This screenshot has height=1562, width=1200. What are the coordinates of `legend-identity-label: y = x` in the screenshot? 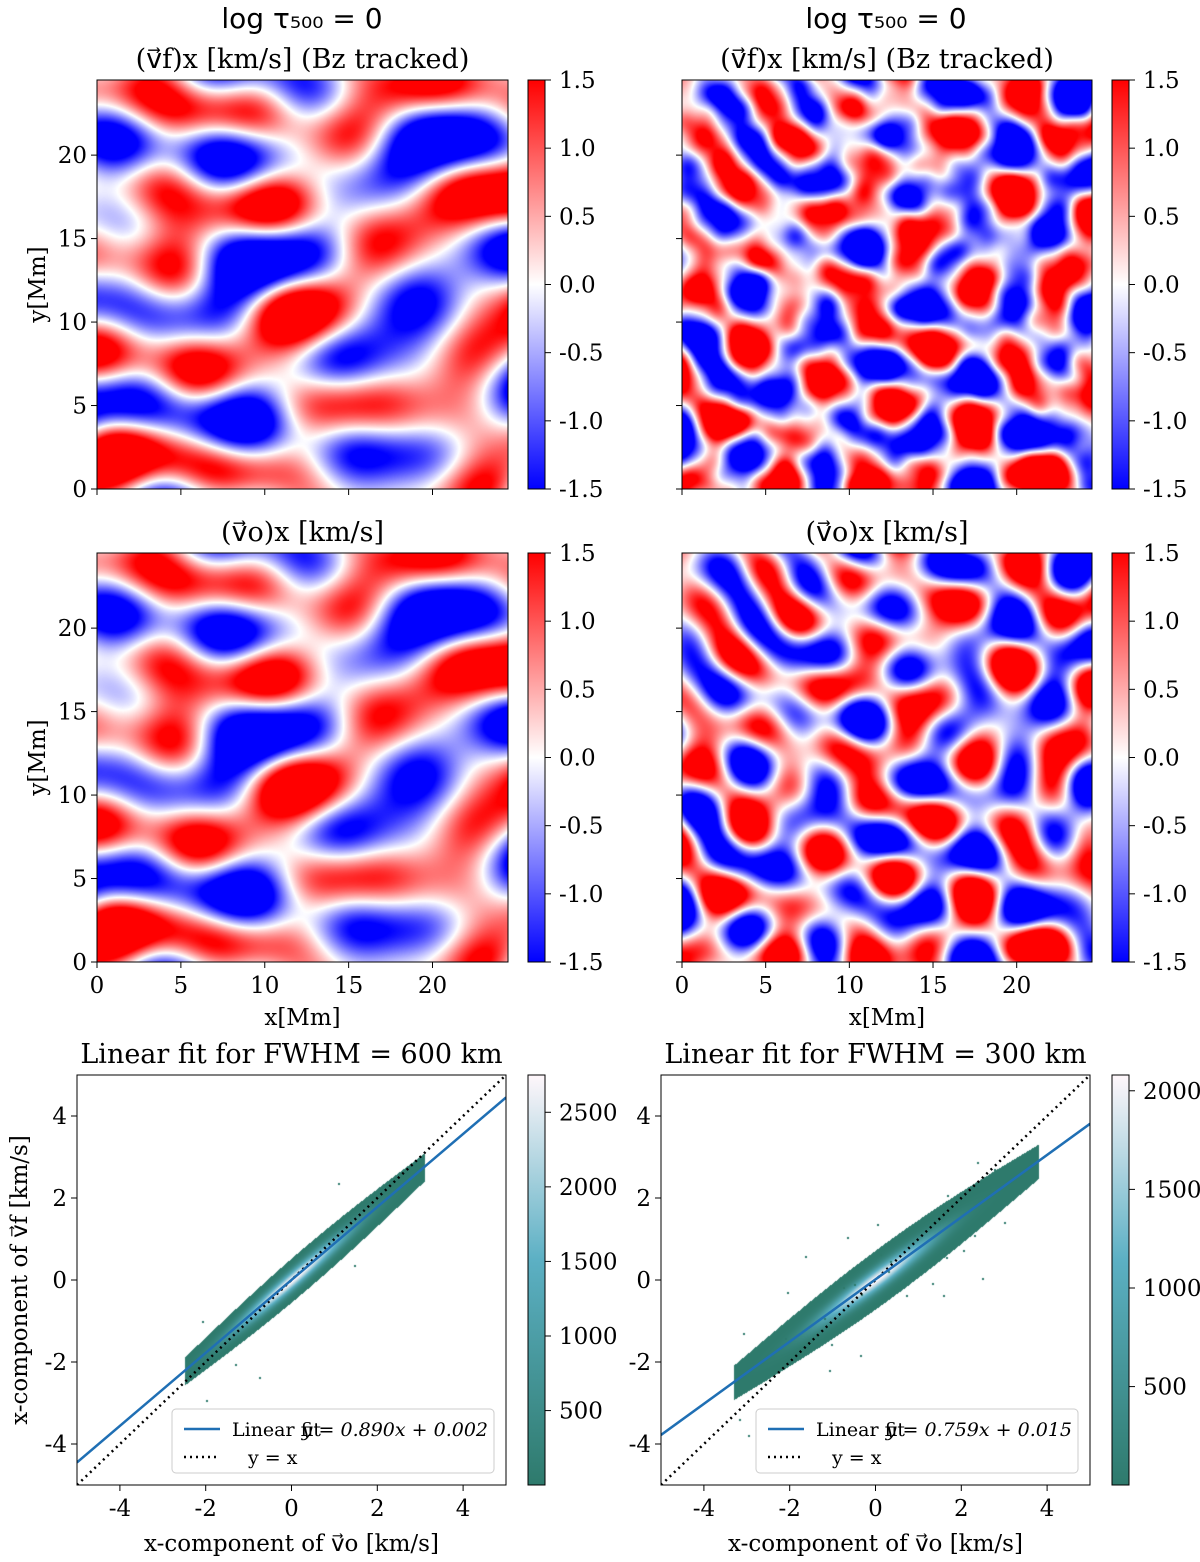 It's located at (856, 1458).